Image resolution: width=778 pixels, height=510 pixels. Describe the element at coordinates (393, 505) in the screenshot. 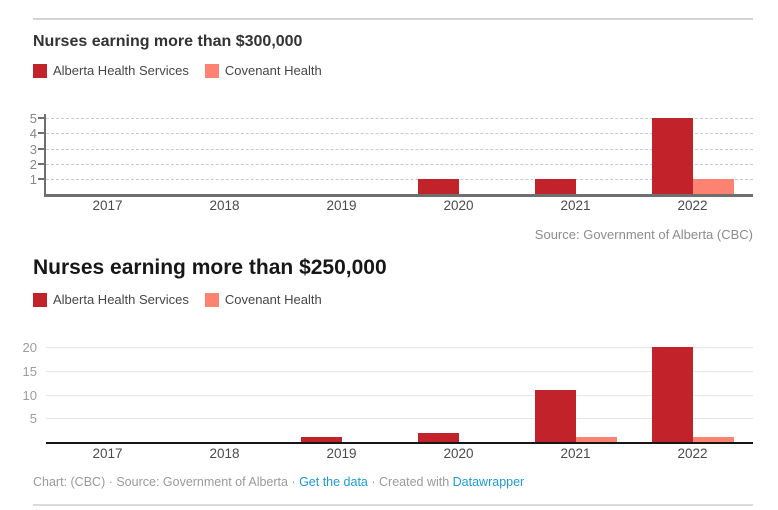

I see `bottom-divider` at that location.